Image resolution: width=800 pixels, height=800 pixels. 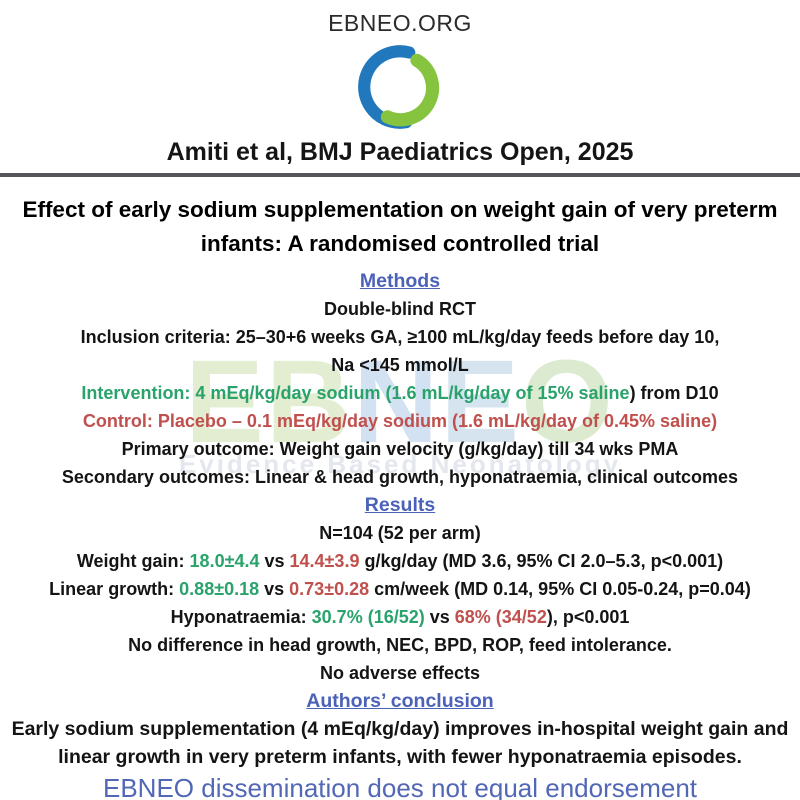 I want to click on inclusion-criteria-line-2: Na <145 mmol/L, so click(x=400, y=365).